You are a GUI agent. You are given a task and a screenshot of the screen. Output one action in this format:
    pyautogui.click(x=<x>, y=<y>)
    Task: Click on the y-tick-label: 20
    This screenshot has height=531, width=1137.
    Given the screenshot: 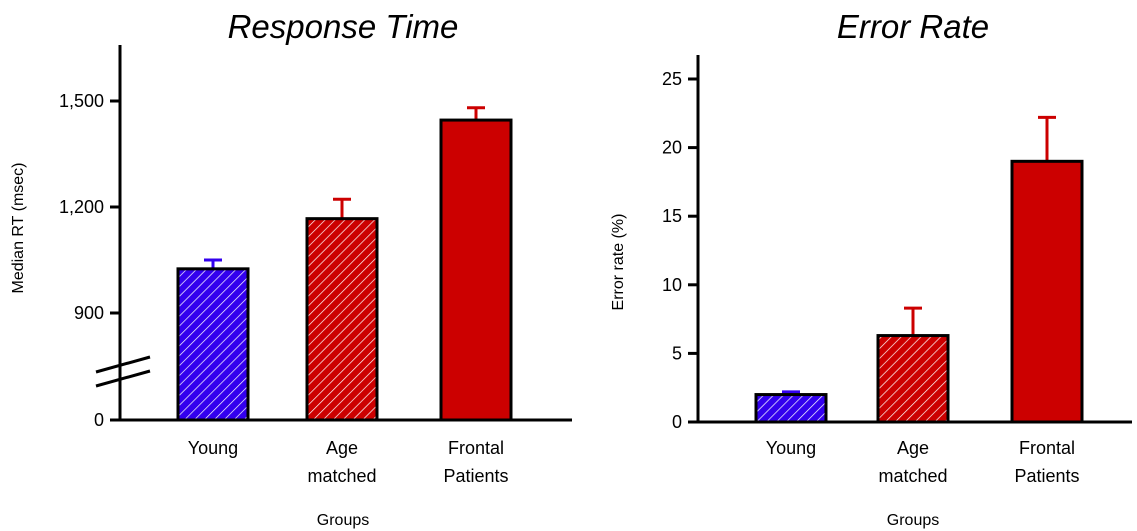 What is the action you would take?
    pyautogui.click(x=672, y=148)
    